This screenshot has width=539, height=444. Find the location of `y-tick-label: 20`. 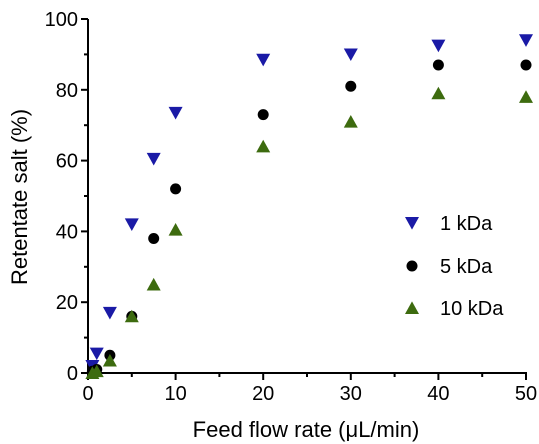

y-tick-label: 20 is located at coordinates (67, 303).